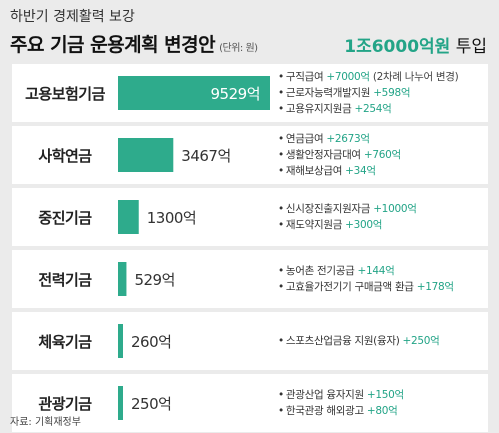 The width and height of the screenshot is (499, 433). I want to click on data-label: 529억, so click(154, 280).